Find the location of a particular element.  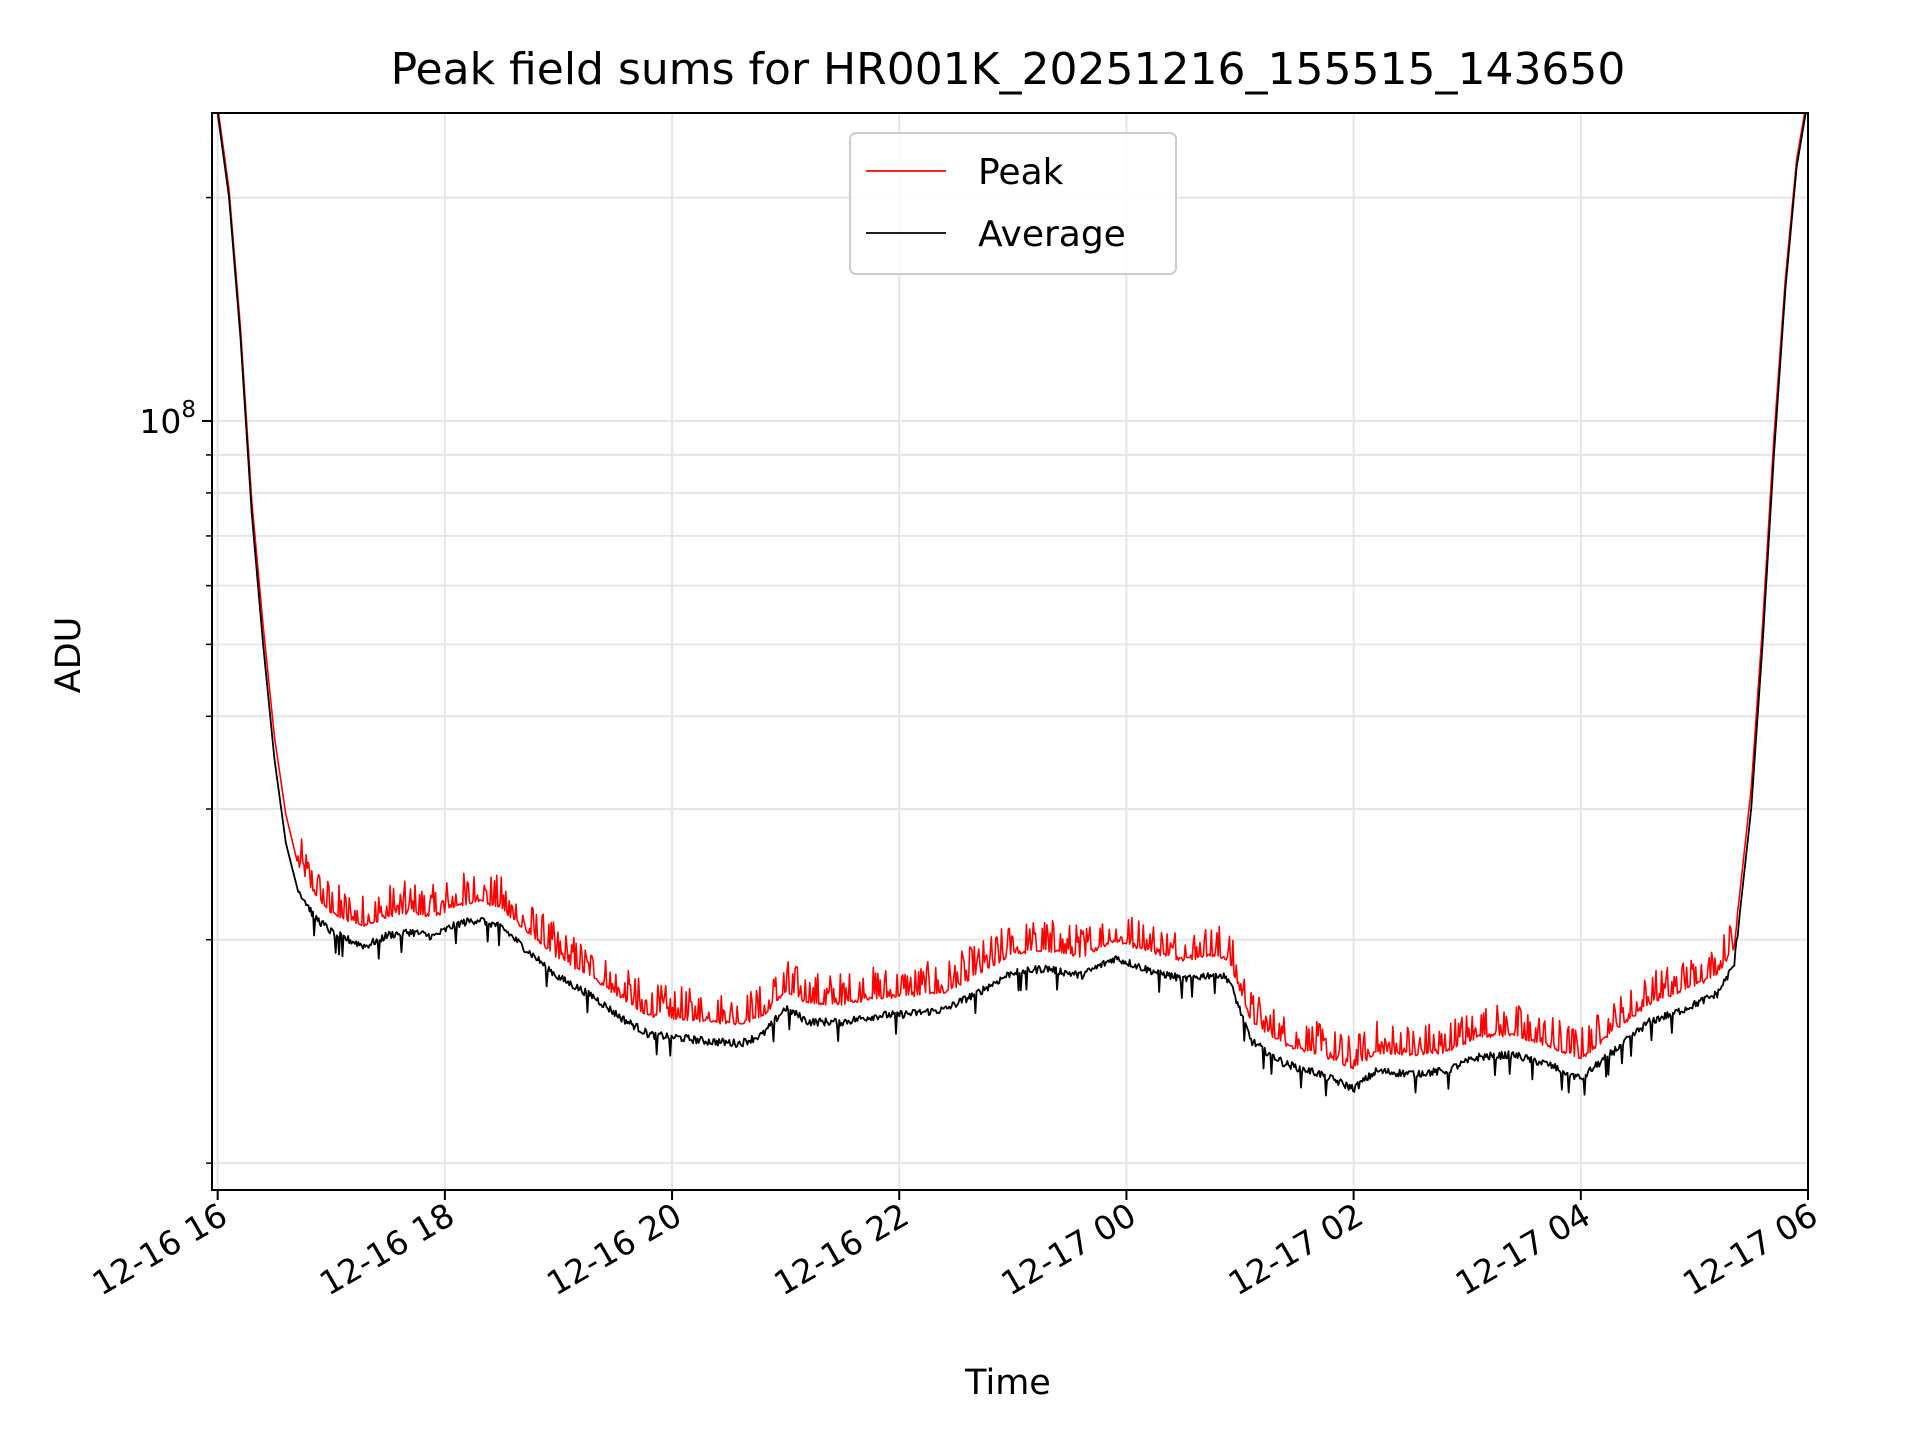

y-tick-exponent: 8 is located at coordinates (188, 410).